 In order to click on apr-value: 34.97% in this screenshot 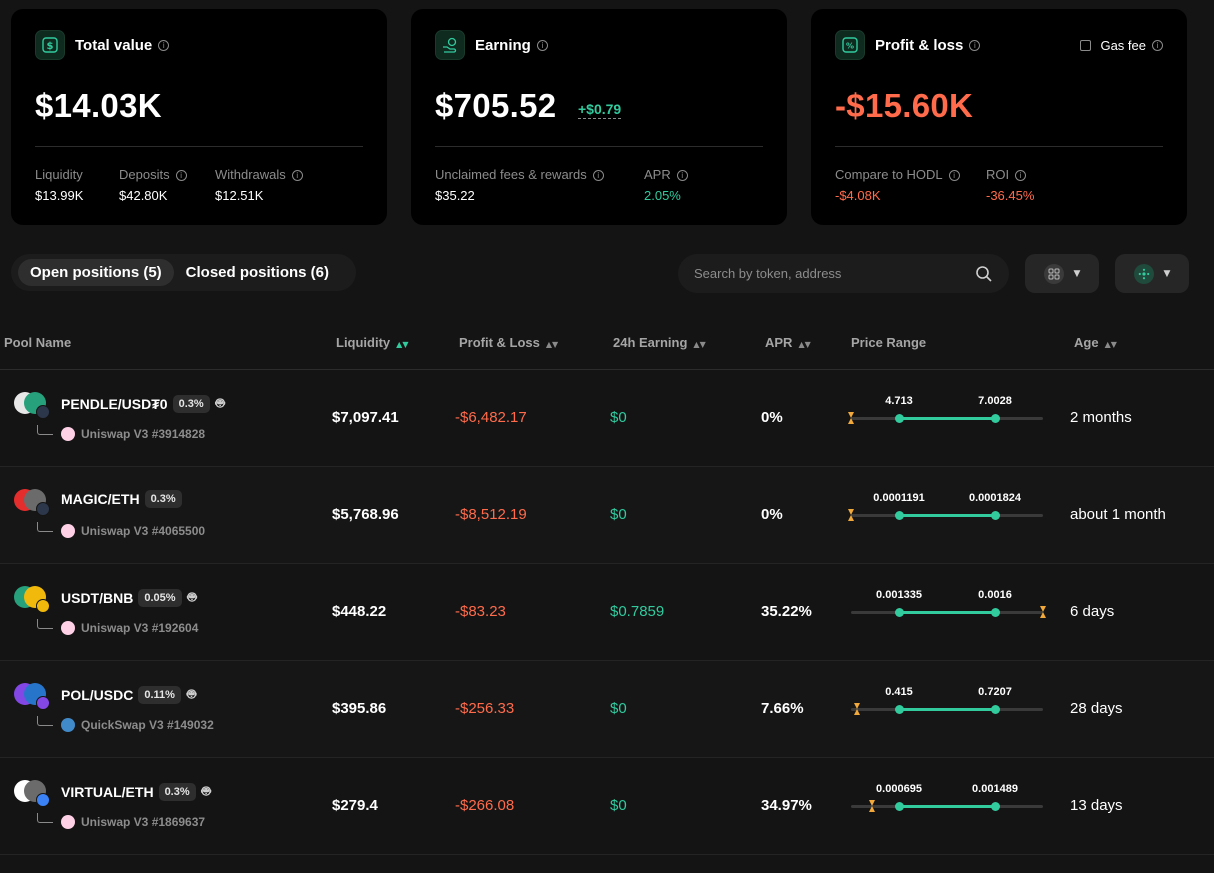, I will do `click(786, 805)`.